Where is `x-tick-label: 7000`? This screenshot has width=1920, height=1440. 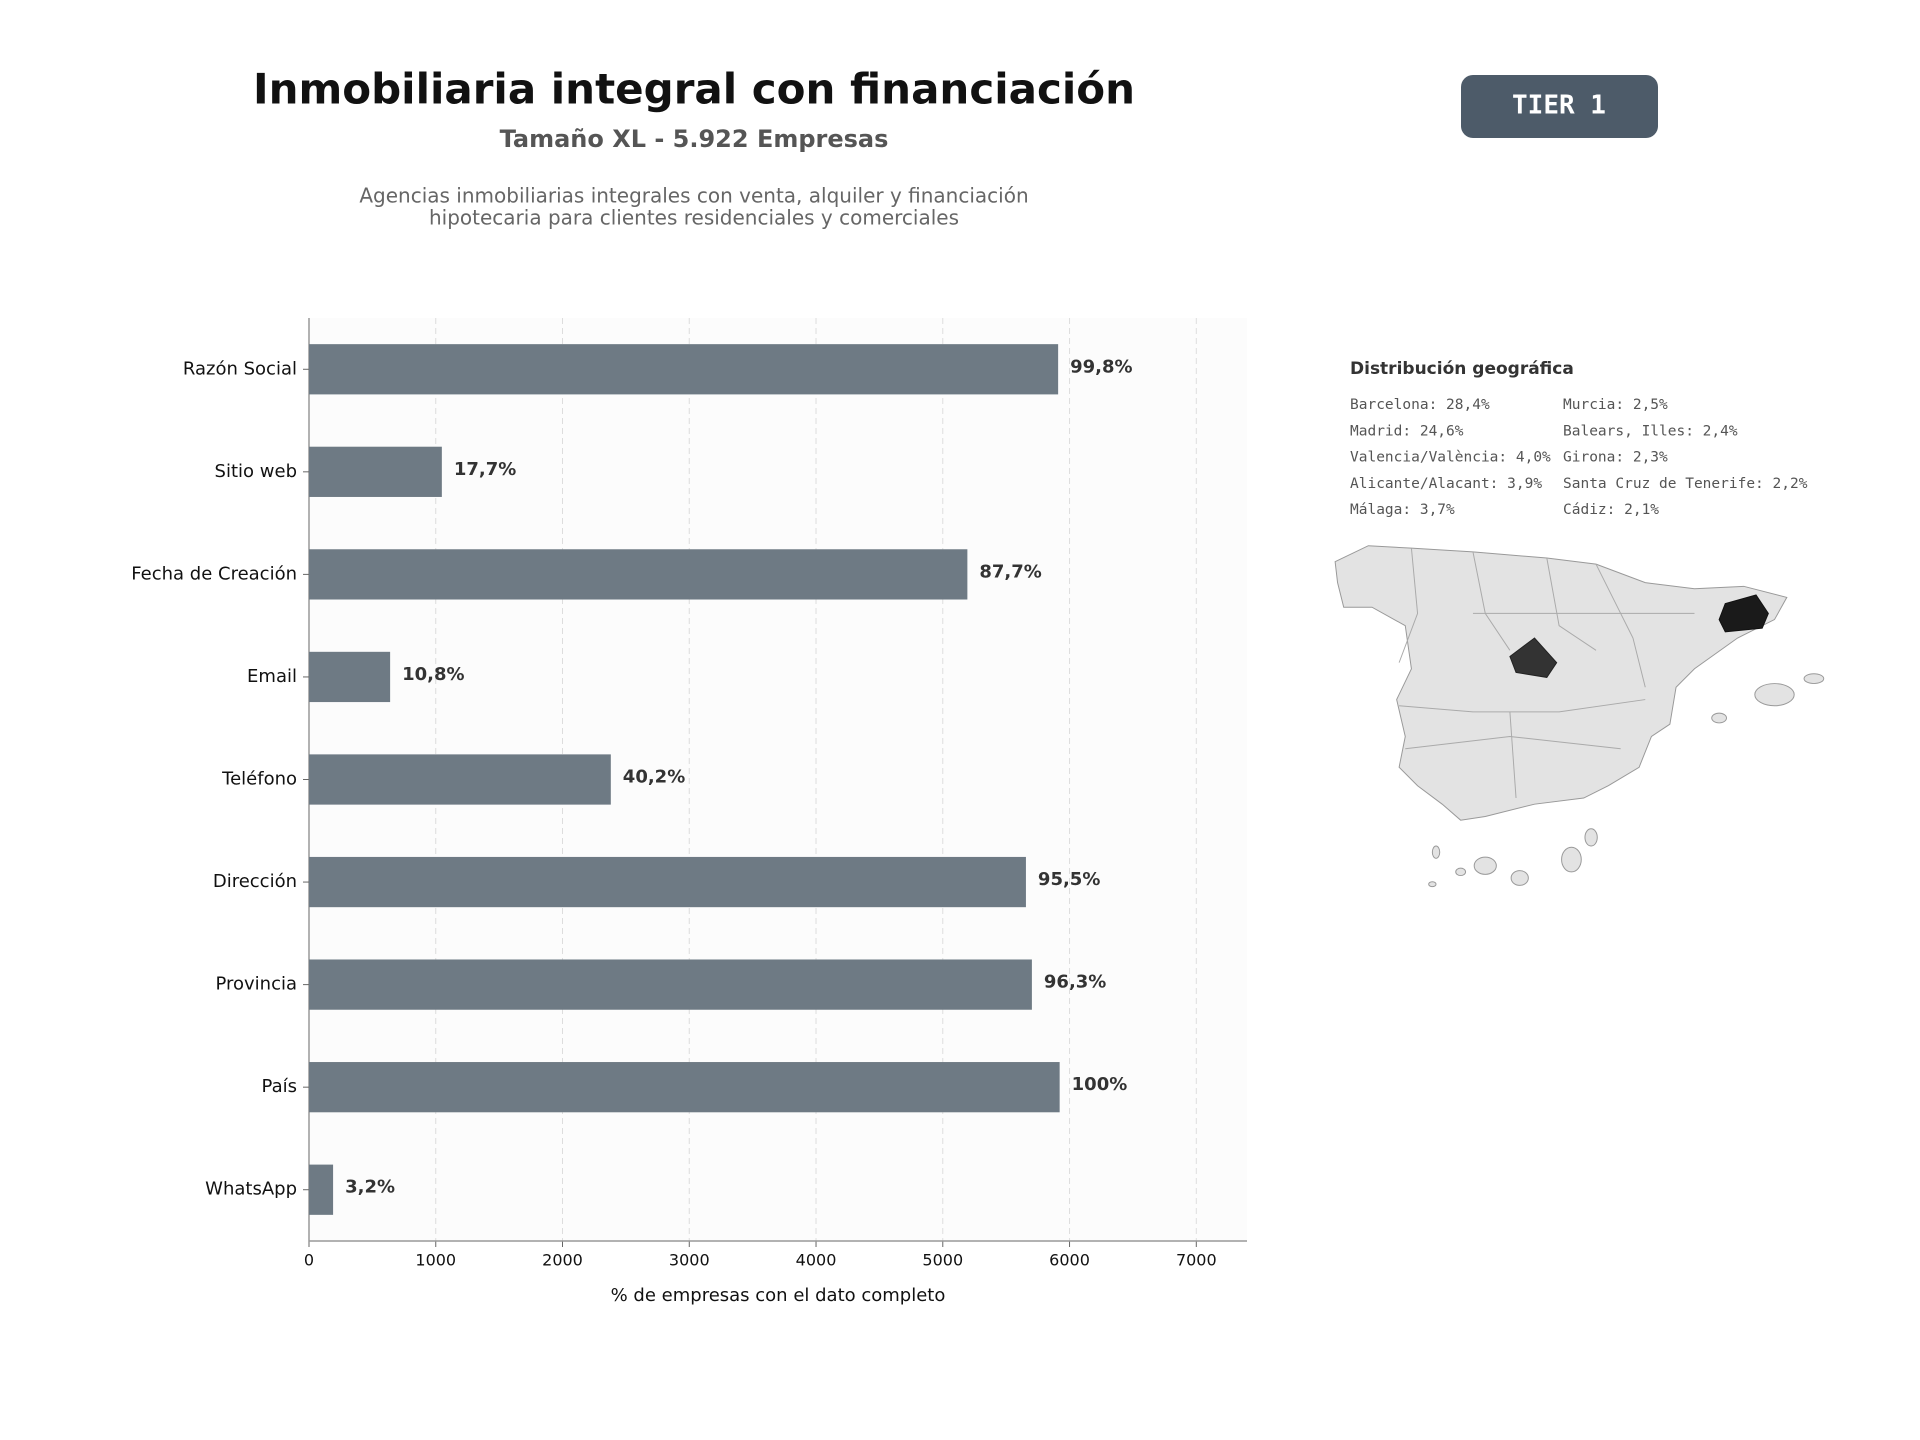
x-tick-label: 7000 is located at coordinates (1196, 1260).